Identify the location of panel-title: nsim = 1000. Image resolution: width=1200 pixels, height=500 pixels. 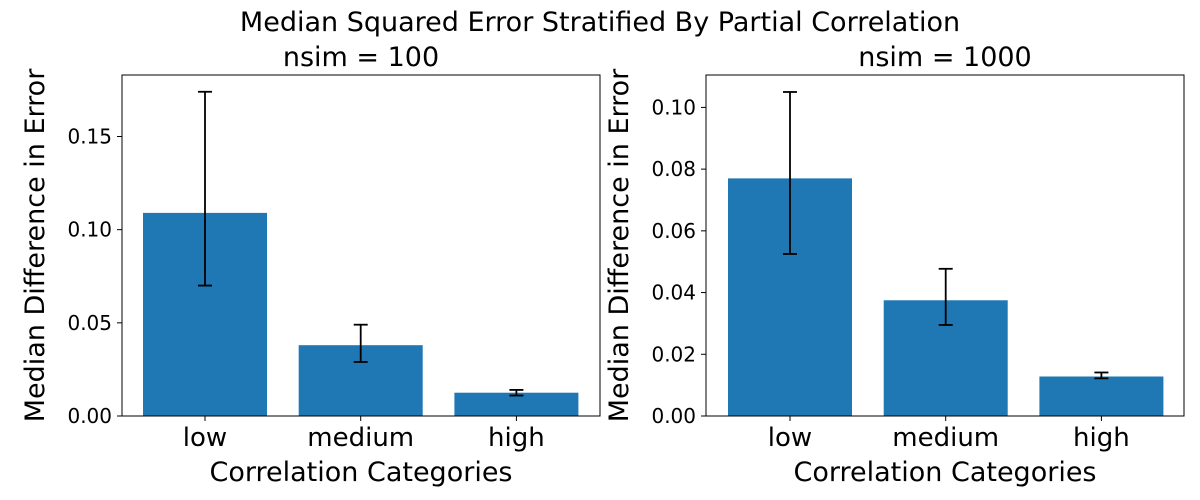
(944, 57).